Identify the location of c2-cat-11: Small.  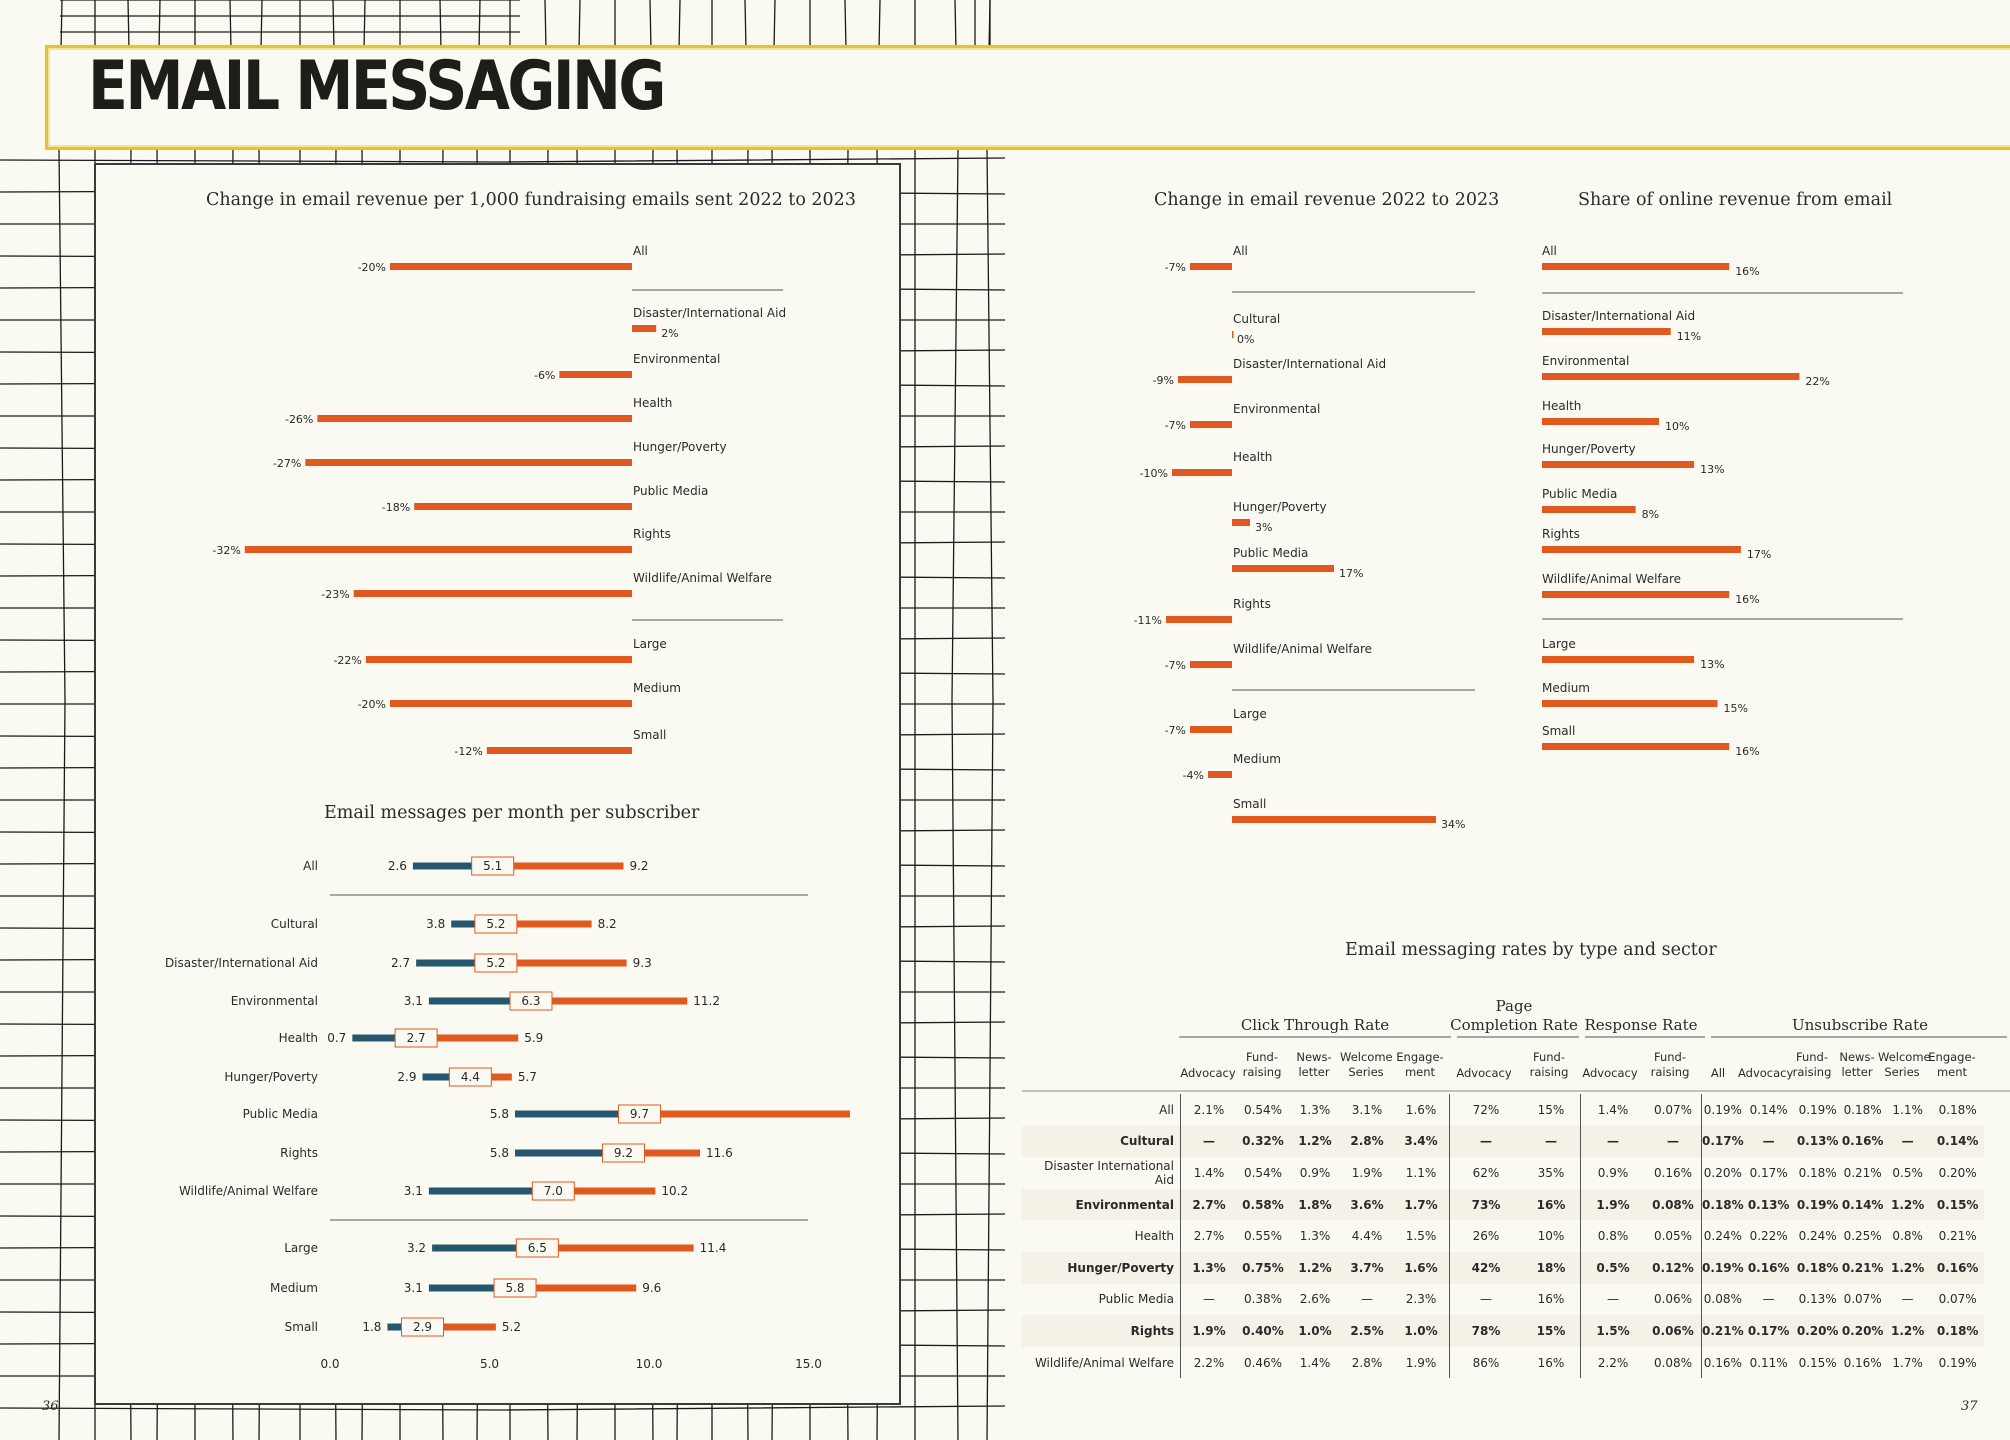
(301, 1327).